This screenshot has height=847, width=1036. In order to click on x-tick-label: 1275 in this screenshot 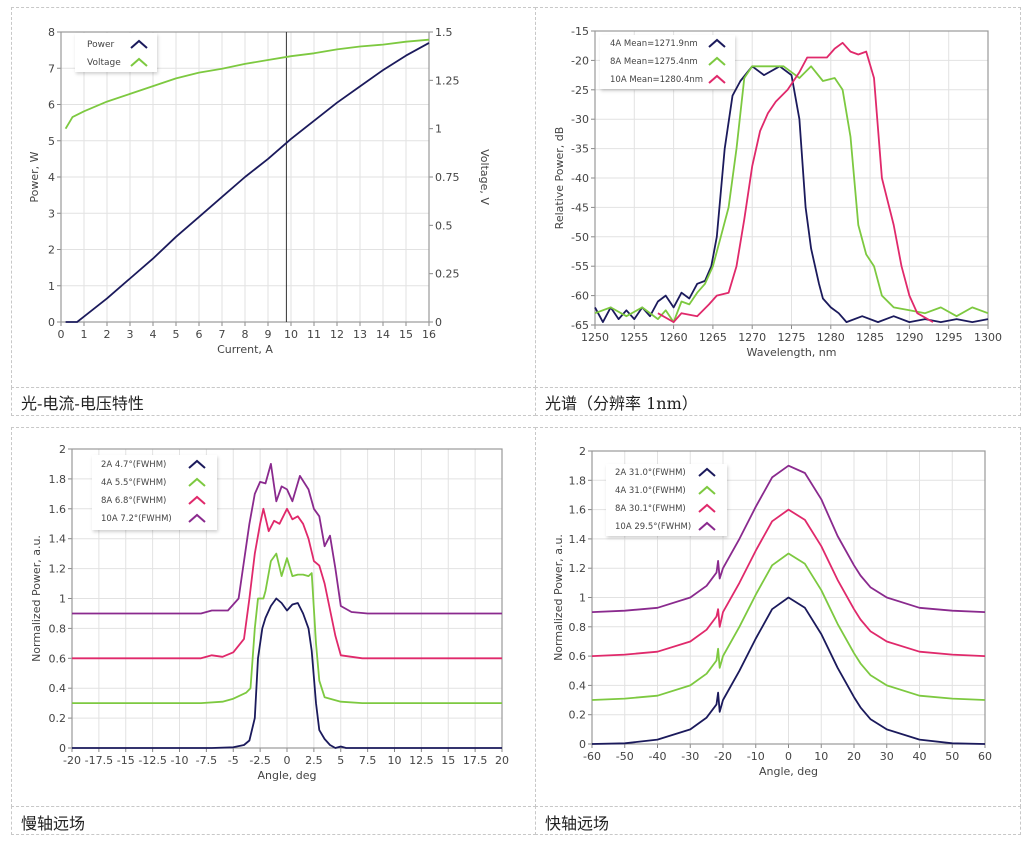, I will do `click(792, 337)`.